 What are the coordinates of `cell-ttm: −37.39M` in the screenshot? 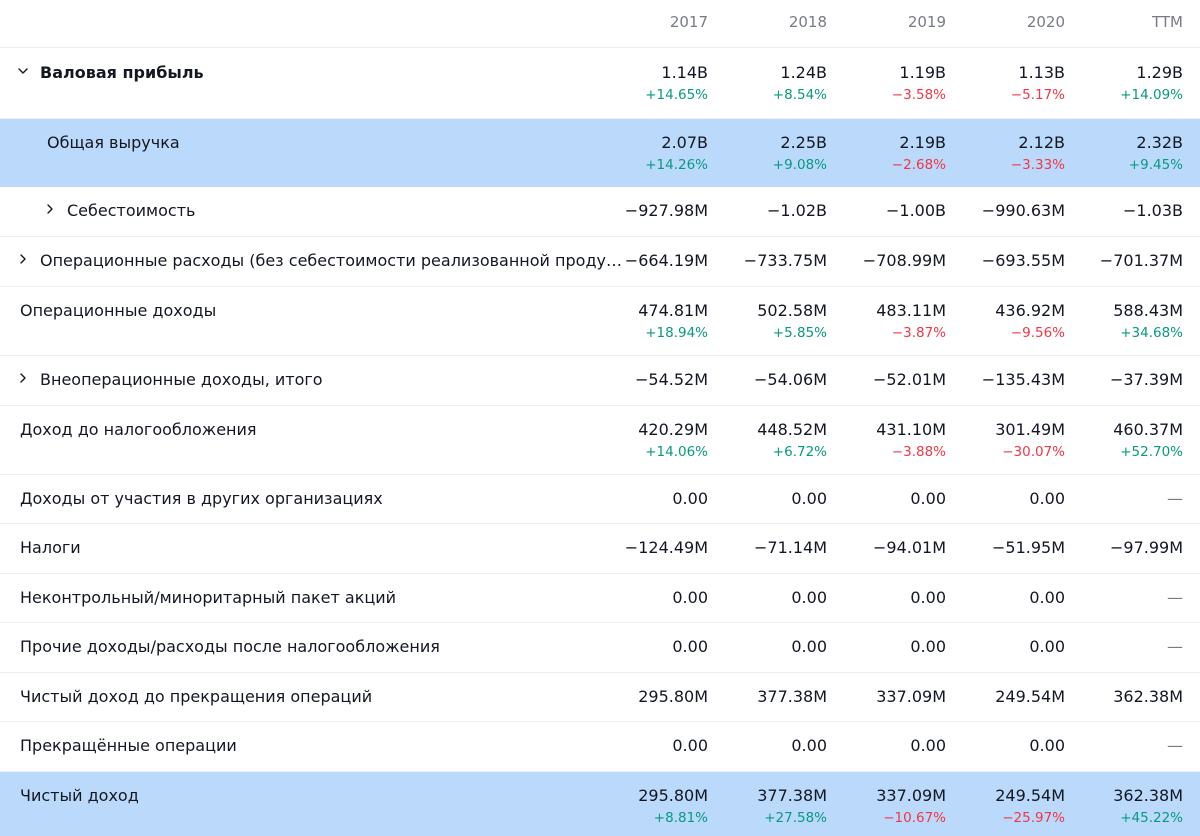 It's located at (1113, 373).